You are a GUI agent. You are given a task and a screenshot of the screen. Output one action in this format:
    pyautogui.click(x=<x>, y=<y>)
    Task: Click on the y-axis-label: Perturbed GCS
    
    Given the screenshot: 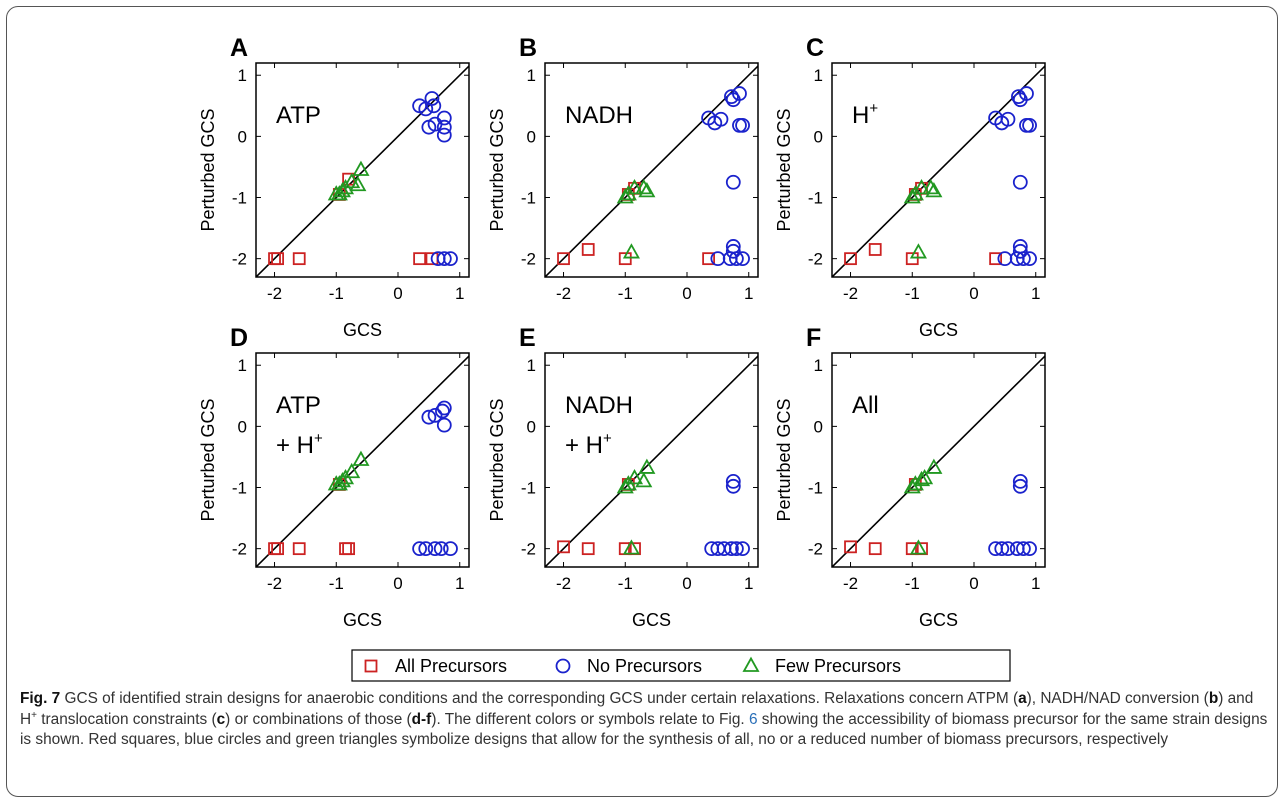 What is the action you would take?
    pyautogui.click(x=784, y=459)
    